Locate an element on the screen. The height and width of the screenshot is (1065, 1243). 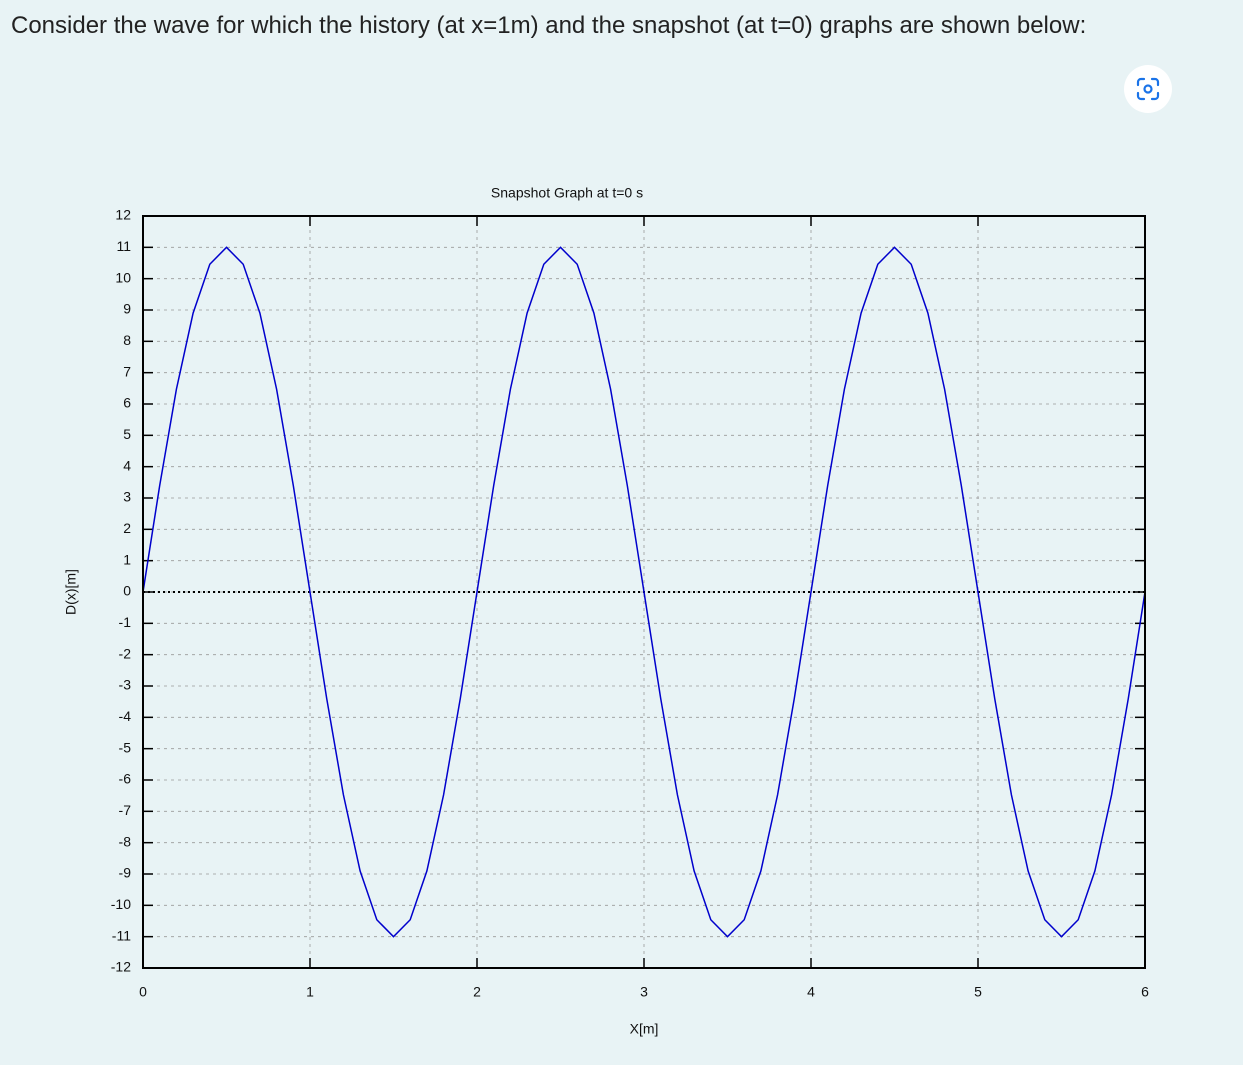
y-tick-label: -9 is located at coordinates (125, 873).